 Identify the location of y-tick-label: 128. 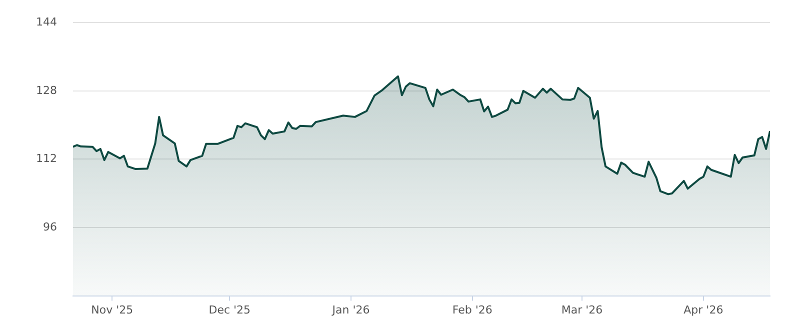
(46, 90).